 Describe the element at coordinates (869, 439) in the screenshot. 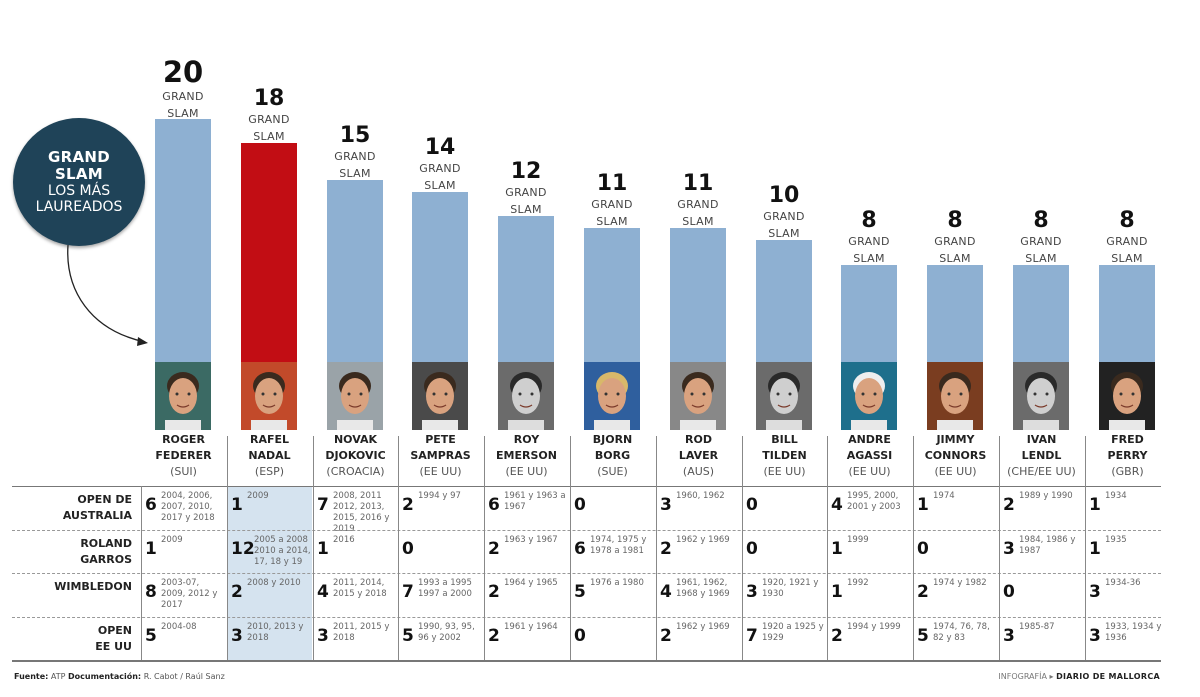

I see `player-first-name: ANDRE` at that location.